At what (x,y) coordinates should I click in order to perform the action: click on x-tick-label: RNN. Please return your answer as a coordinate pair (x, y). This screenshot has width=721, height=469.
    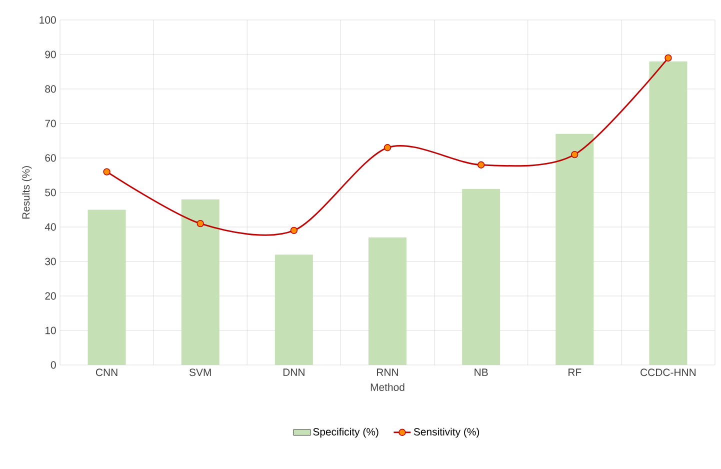
    Looking at the image, I should click on (387, 372).